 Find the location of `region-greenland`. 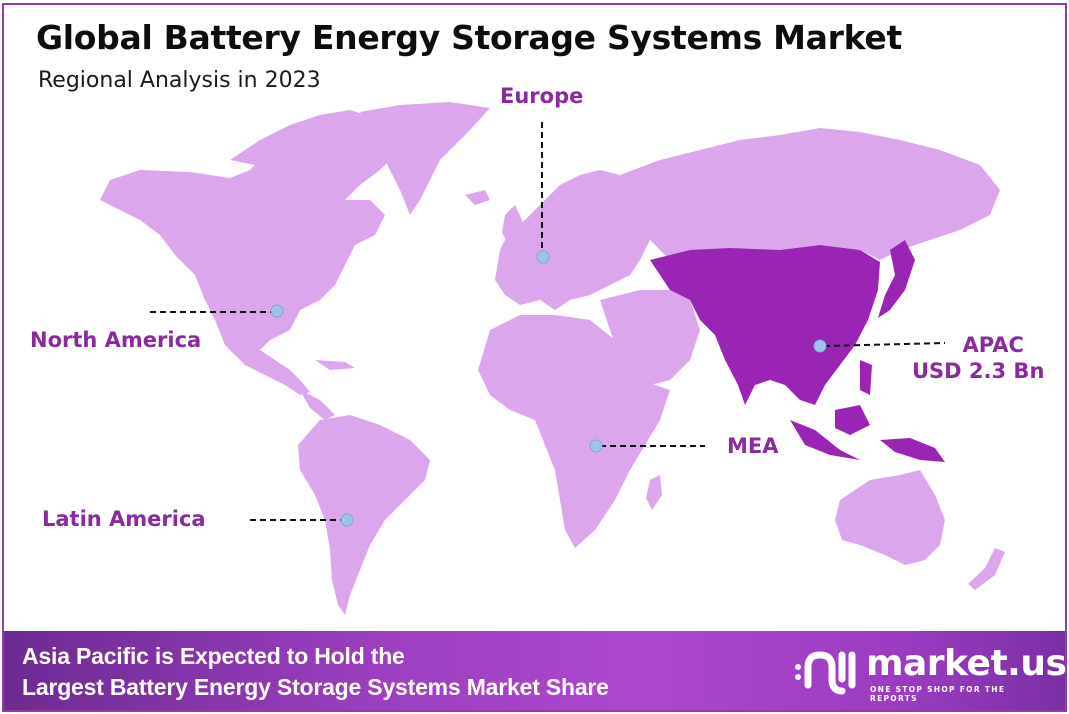

region-greenland is located at coordinates (425, 158).